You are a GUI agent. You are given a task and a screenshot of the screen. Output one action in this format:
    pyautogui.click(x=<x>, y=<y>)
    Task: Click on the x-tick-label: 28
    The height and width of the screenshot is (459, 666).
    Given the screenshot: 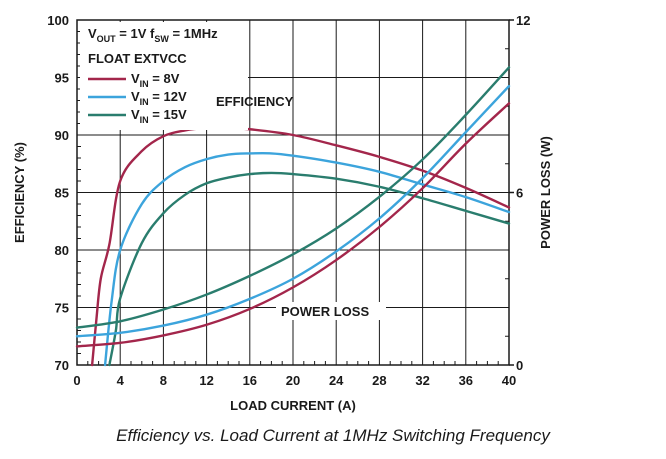 What is the action you would take?
    pyautogui.click(x=379, y=380)
    